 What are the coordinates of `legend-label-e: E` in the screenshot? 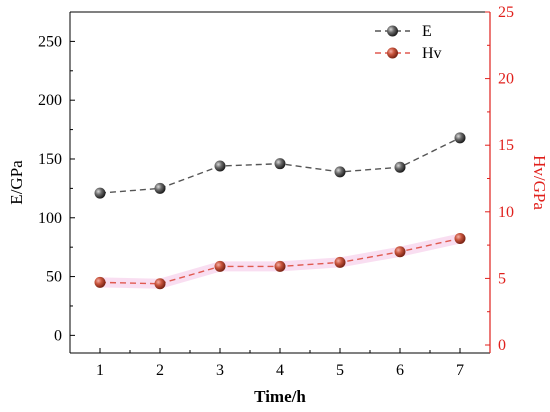 It's located at (427, 31).